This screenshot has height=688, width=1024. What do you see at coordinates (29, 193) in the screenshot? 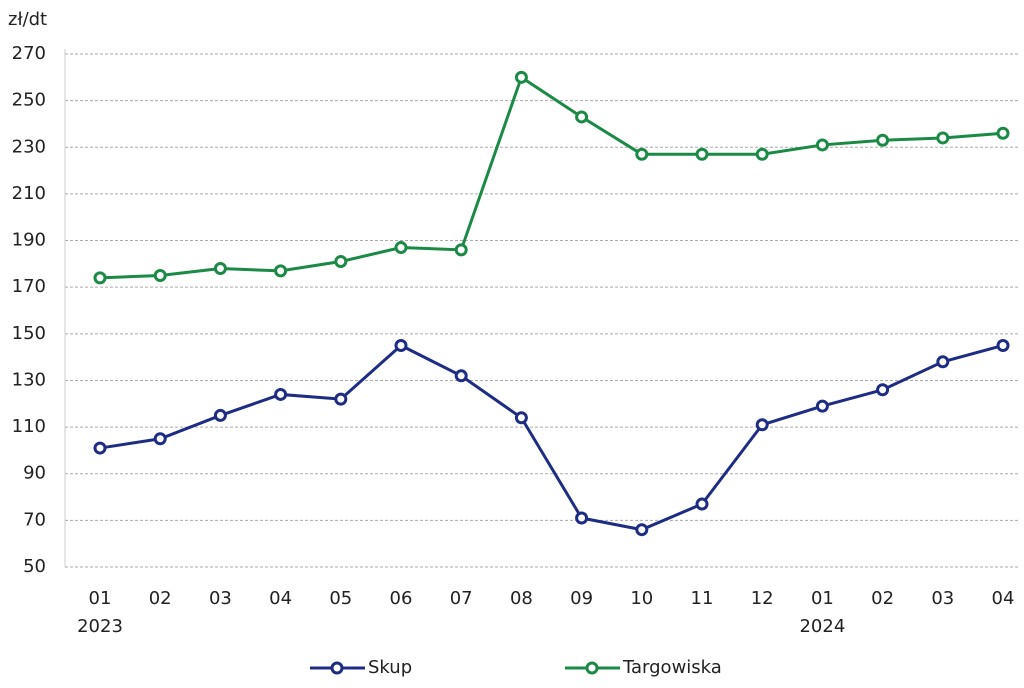
I see `y-tick-label: 210` at bounding box center [29, 193].